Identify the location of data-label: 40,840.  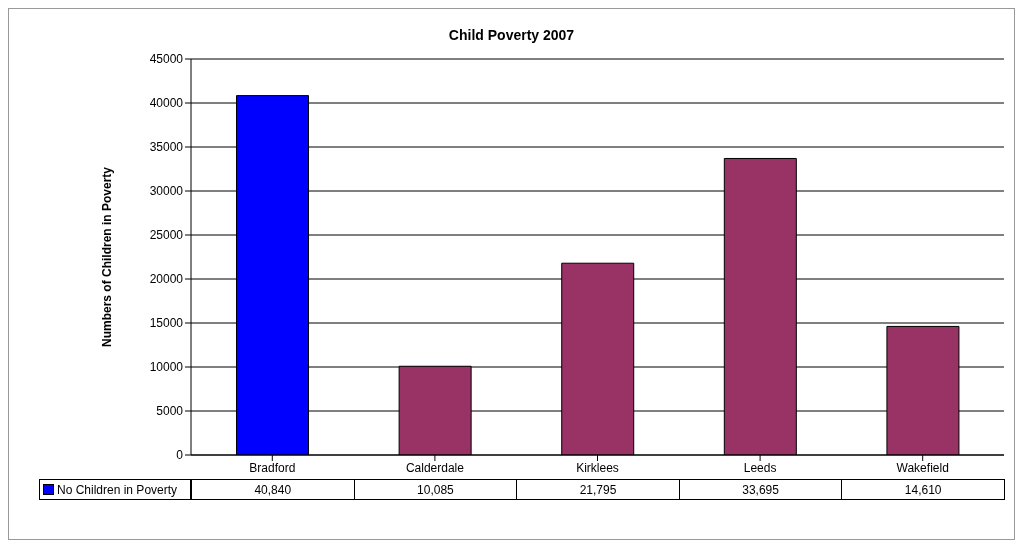
(273, 489).